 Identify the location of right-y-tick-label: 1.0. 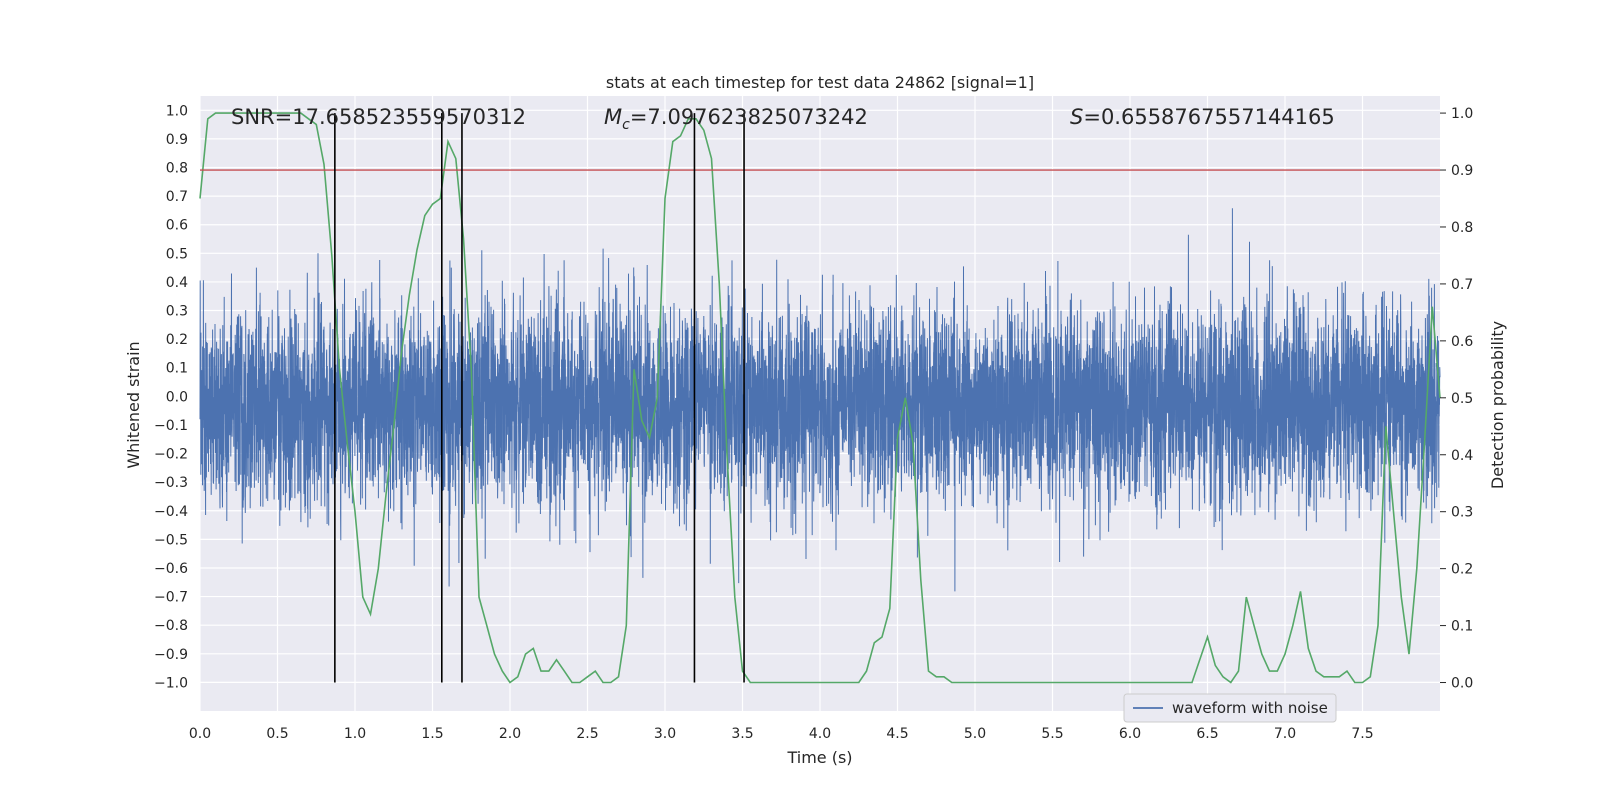
(1462, 114).